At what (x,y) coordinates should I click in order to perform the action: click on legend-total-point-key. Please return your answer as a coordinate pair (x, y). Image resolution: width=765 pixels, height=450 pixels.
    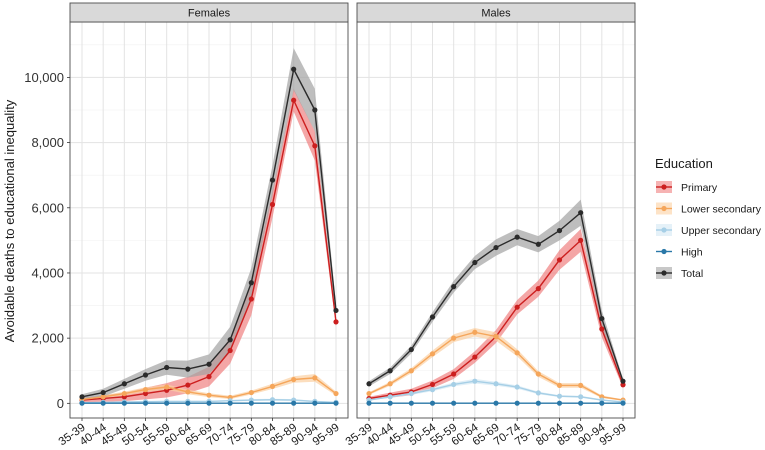
    Looking at the image, I should click on (664, 273).